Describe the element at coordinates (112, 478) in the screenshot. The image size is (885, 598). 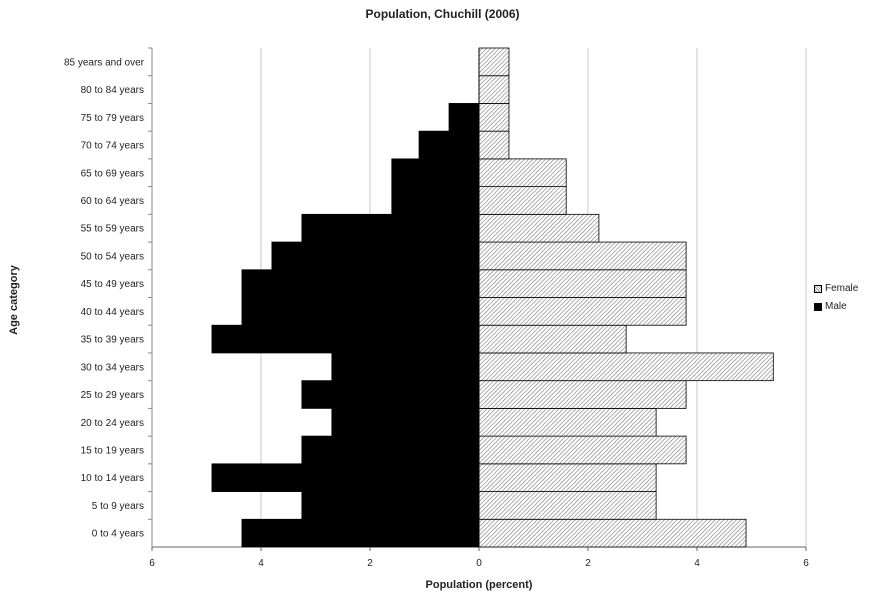
I see `y-tick-label: 10 to 14 years` at that location.